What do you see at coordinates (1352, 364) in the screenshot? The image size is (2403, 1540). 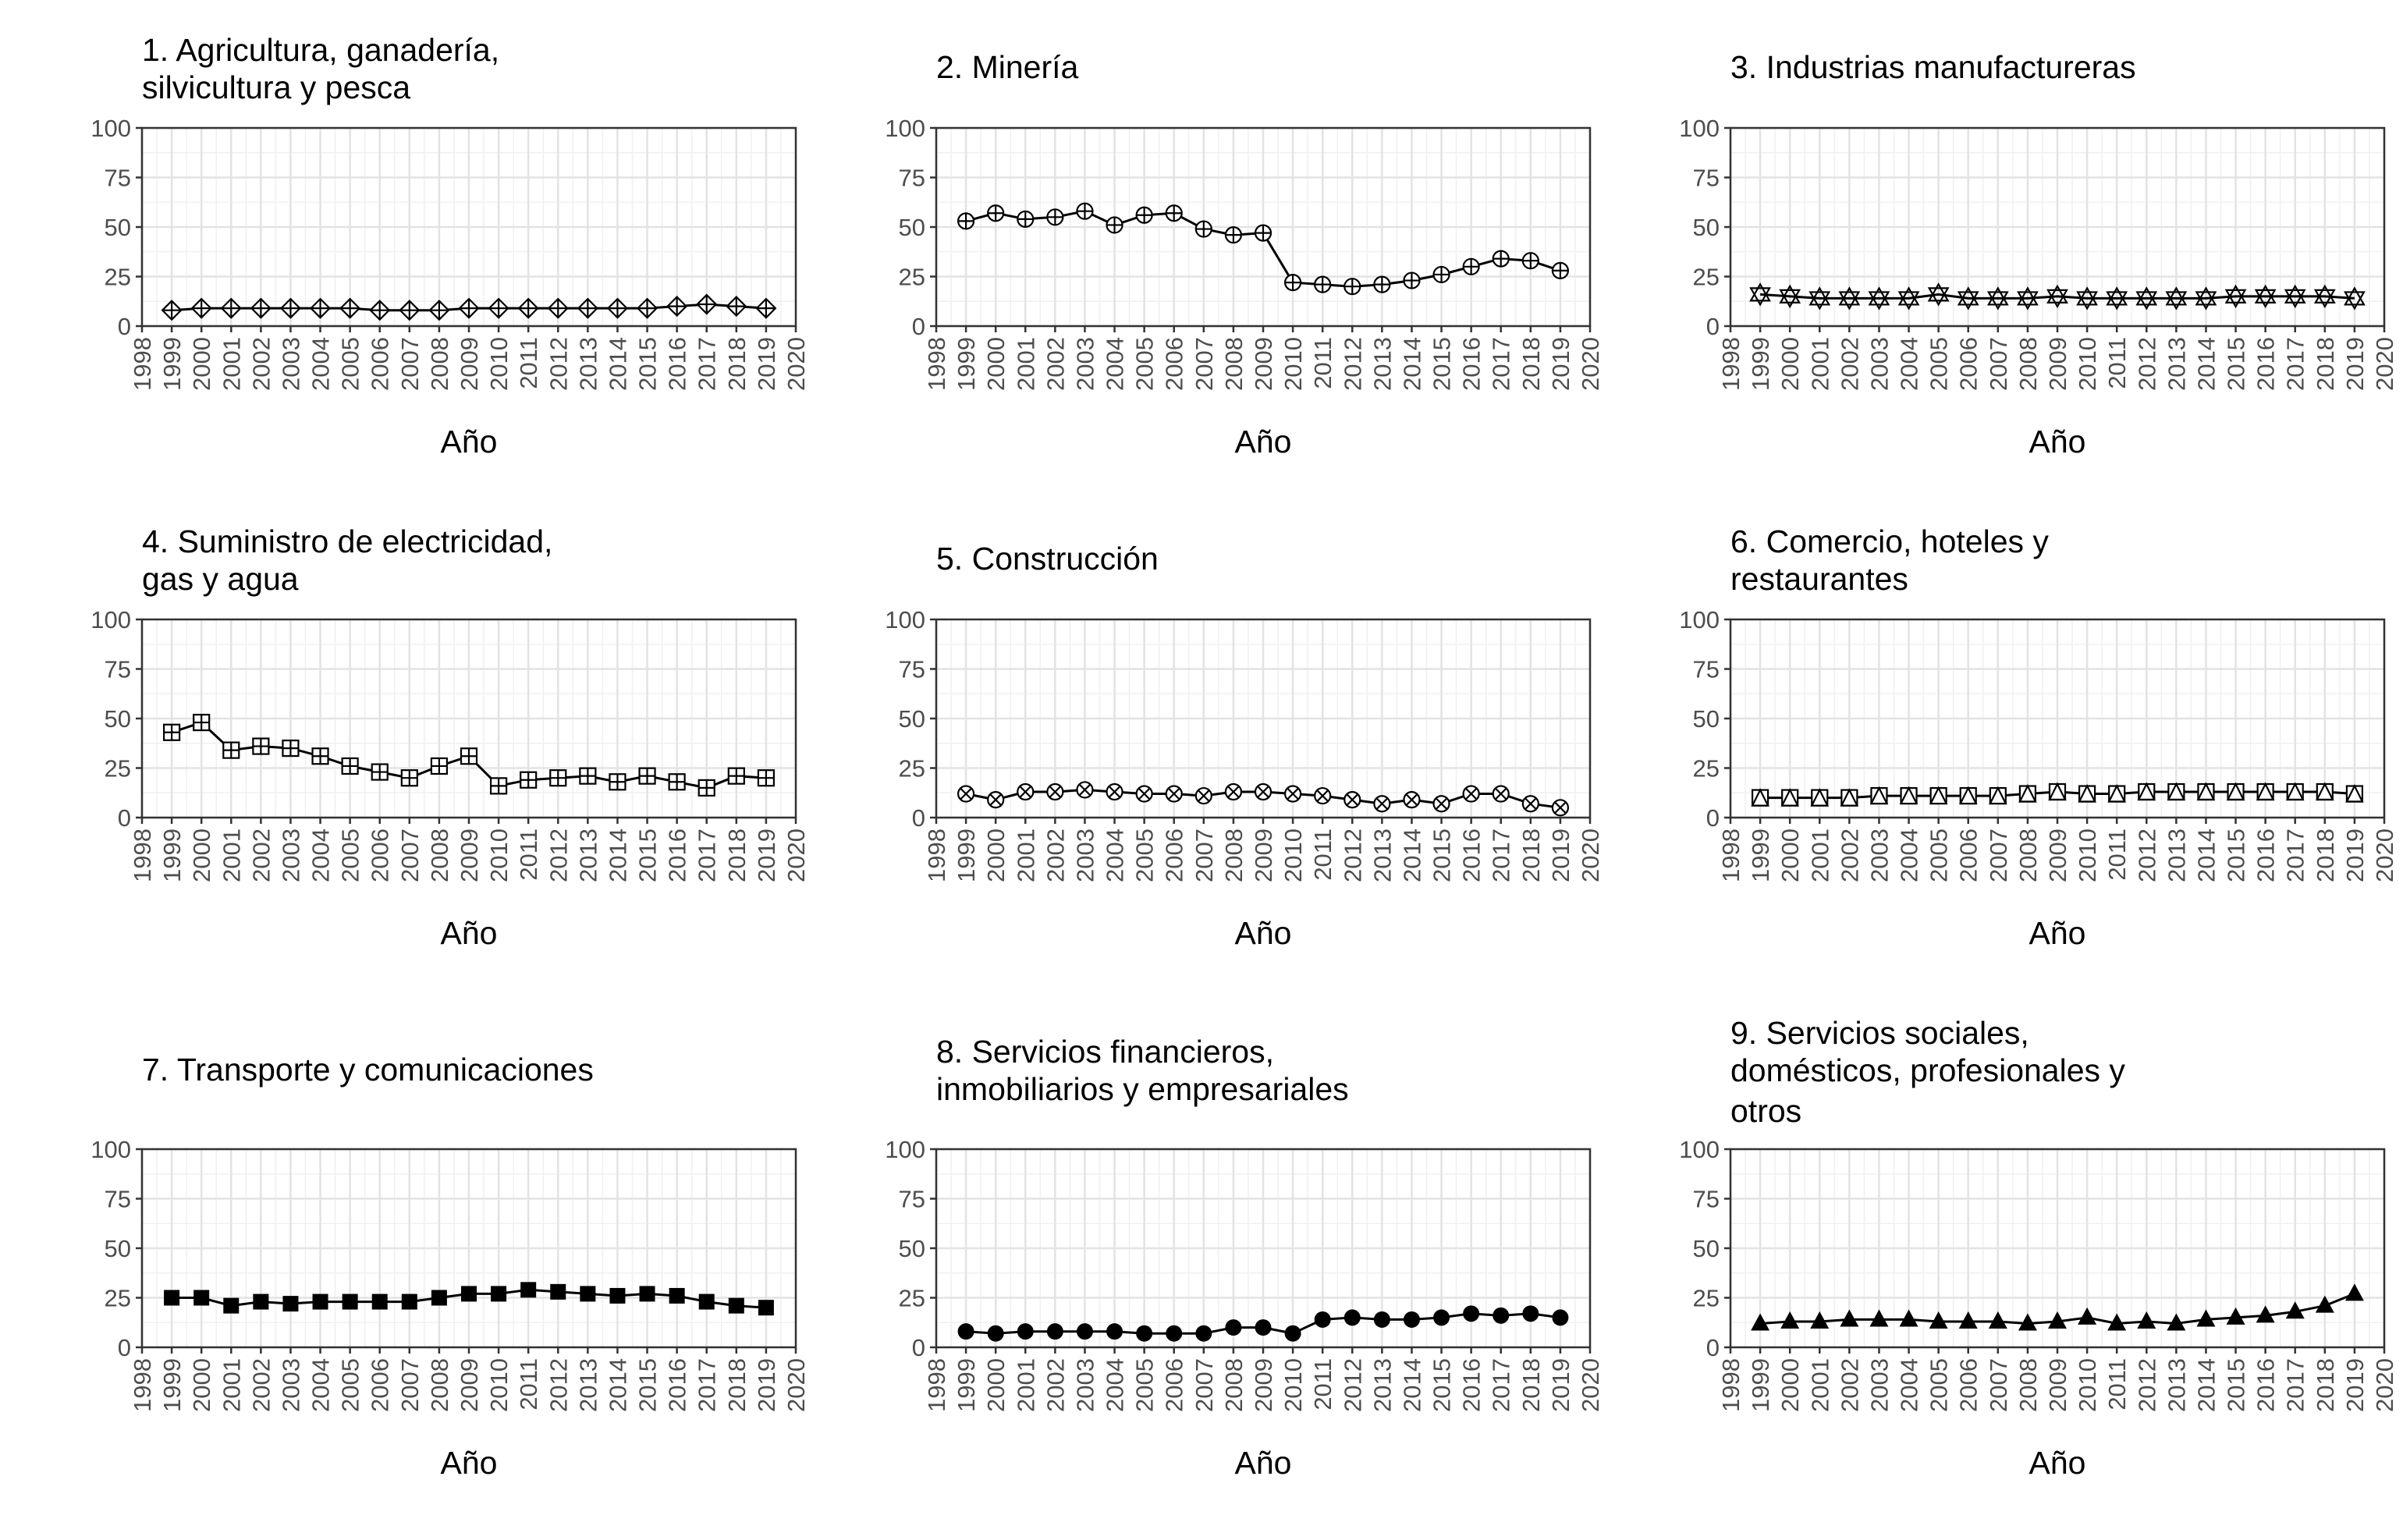 I see `x-tick-label: 2012` at bounding box center [1352, 364].